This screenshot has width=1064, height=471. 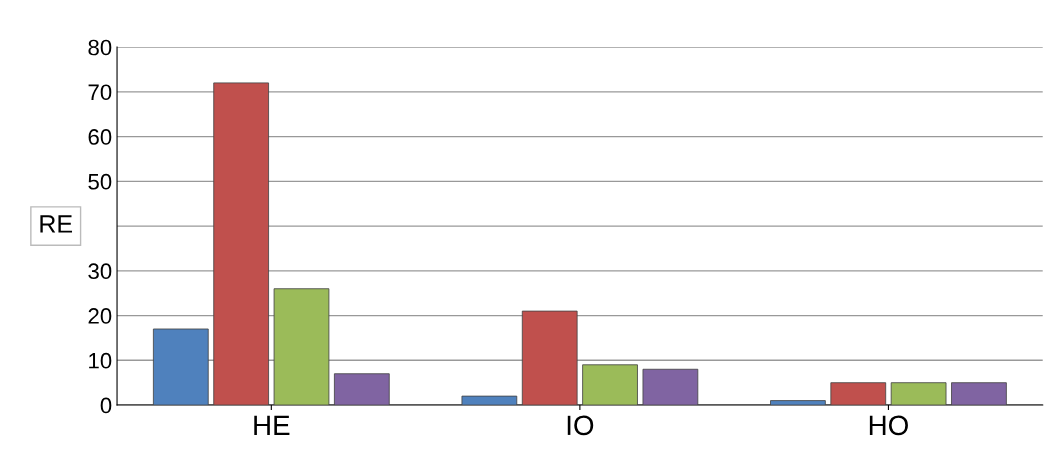 I want to click on y-tick-label: 80, so click(x=100, y=47).